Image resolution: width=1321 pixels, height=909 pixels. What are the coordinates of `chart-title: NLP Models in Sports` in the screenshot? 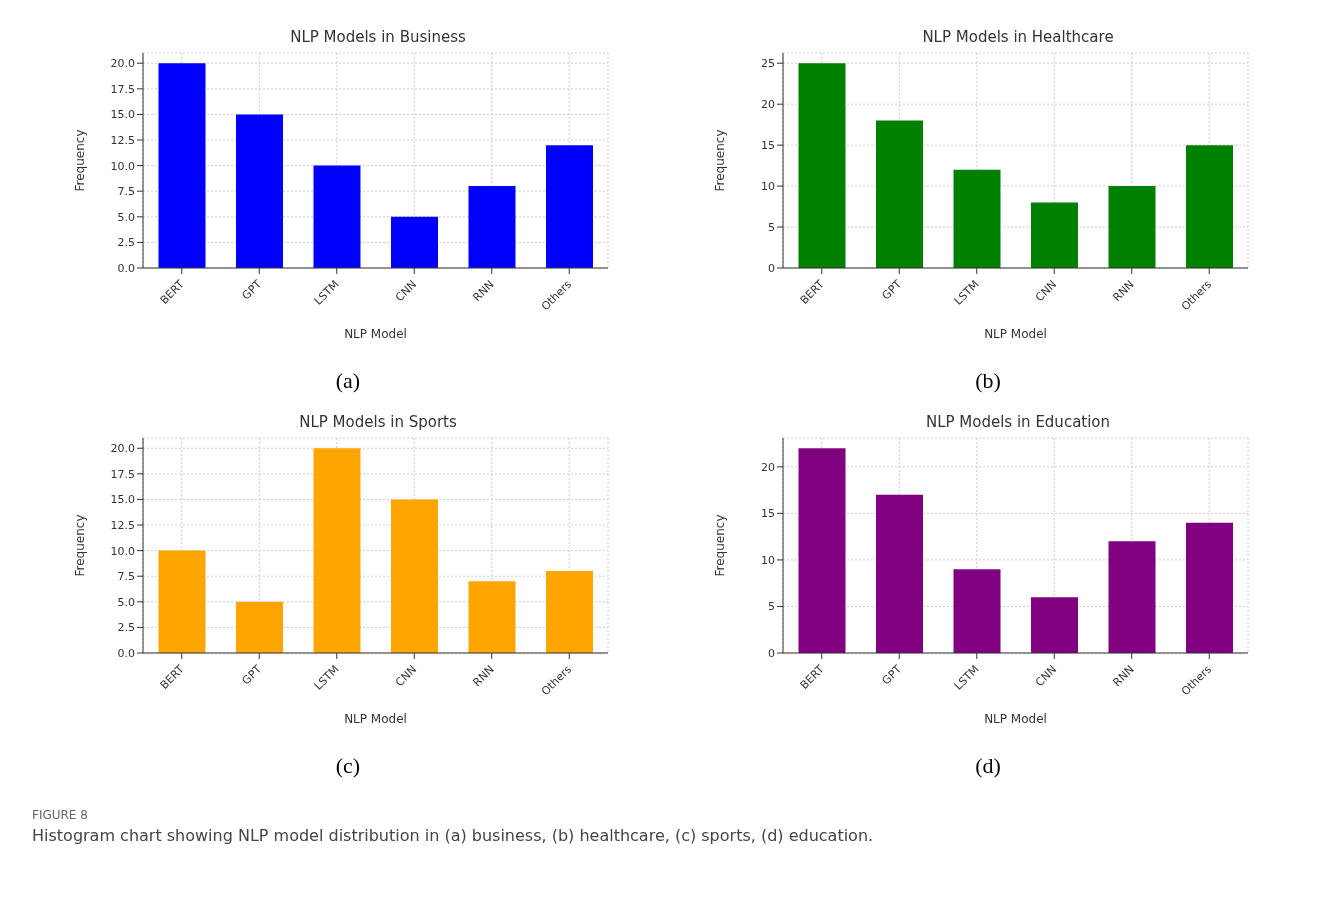 It's located at (378, 423).